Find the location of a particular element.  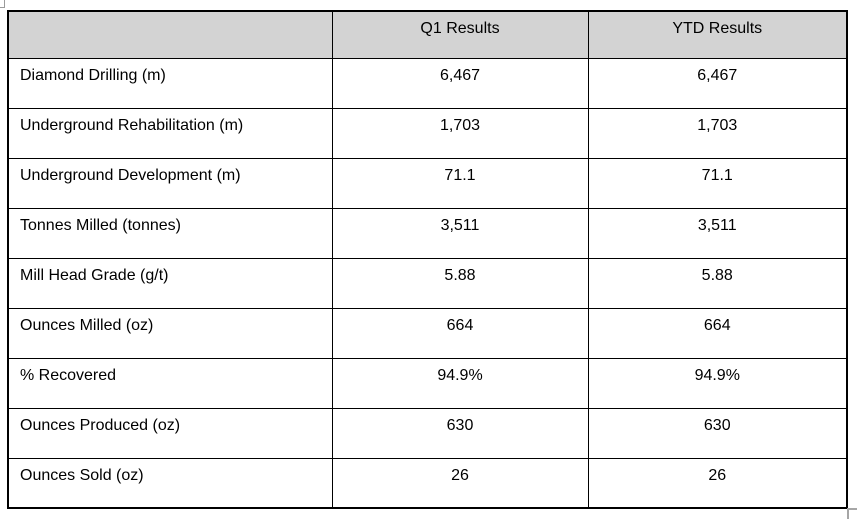

table-move-handle-icon is located at coordinates (2, 4).